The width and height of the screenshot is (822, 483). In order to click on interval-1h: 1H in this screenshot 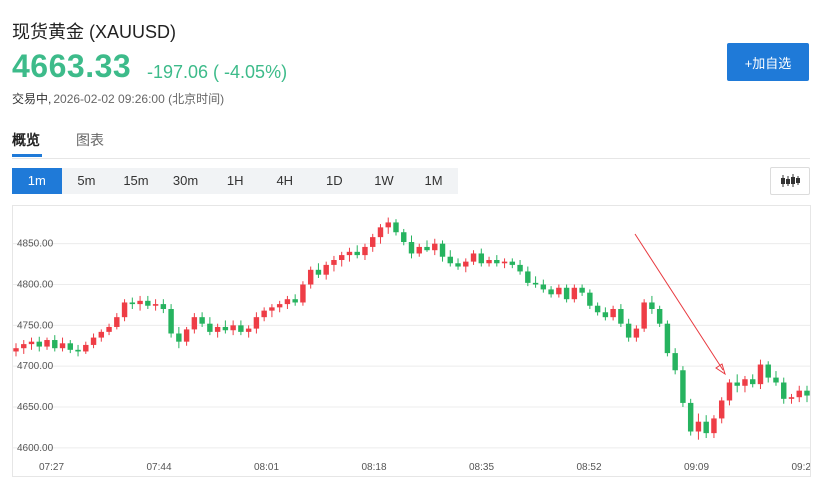, I will do `click(235, 180)`.